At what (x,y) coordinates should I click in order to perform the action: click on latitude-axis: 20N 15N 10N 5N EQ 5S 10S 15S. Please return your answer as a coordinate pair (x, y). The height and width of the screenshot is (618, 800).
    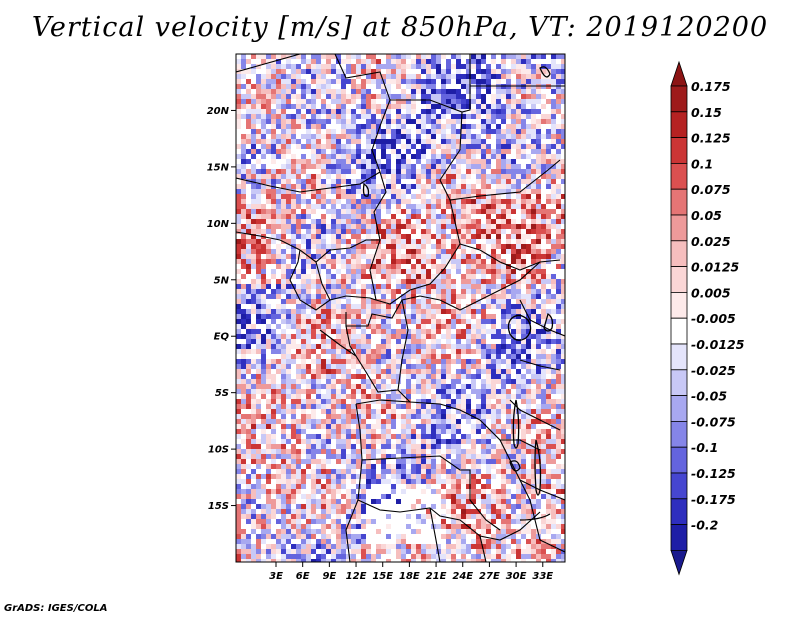
    Looking at the image, I should click on (221, 309).